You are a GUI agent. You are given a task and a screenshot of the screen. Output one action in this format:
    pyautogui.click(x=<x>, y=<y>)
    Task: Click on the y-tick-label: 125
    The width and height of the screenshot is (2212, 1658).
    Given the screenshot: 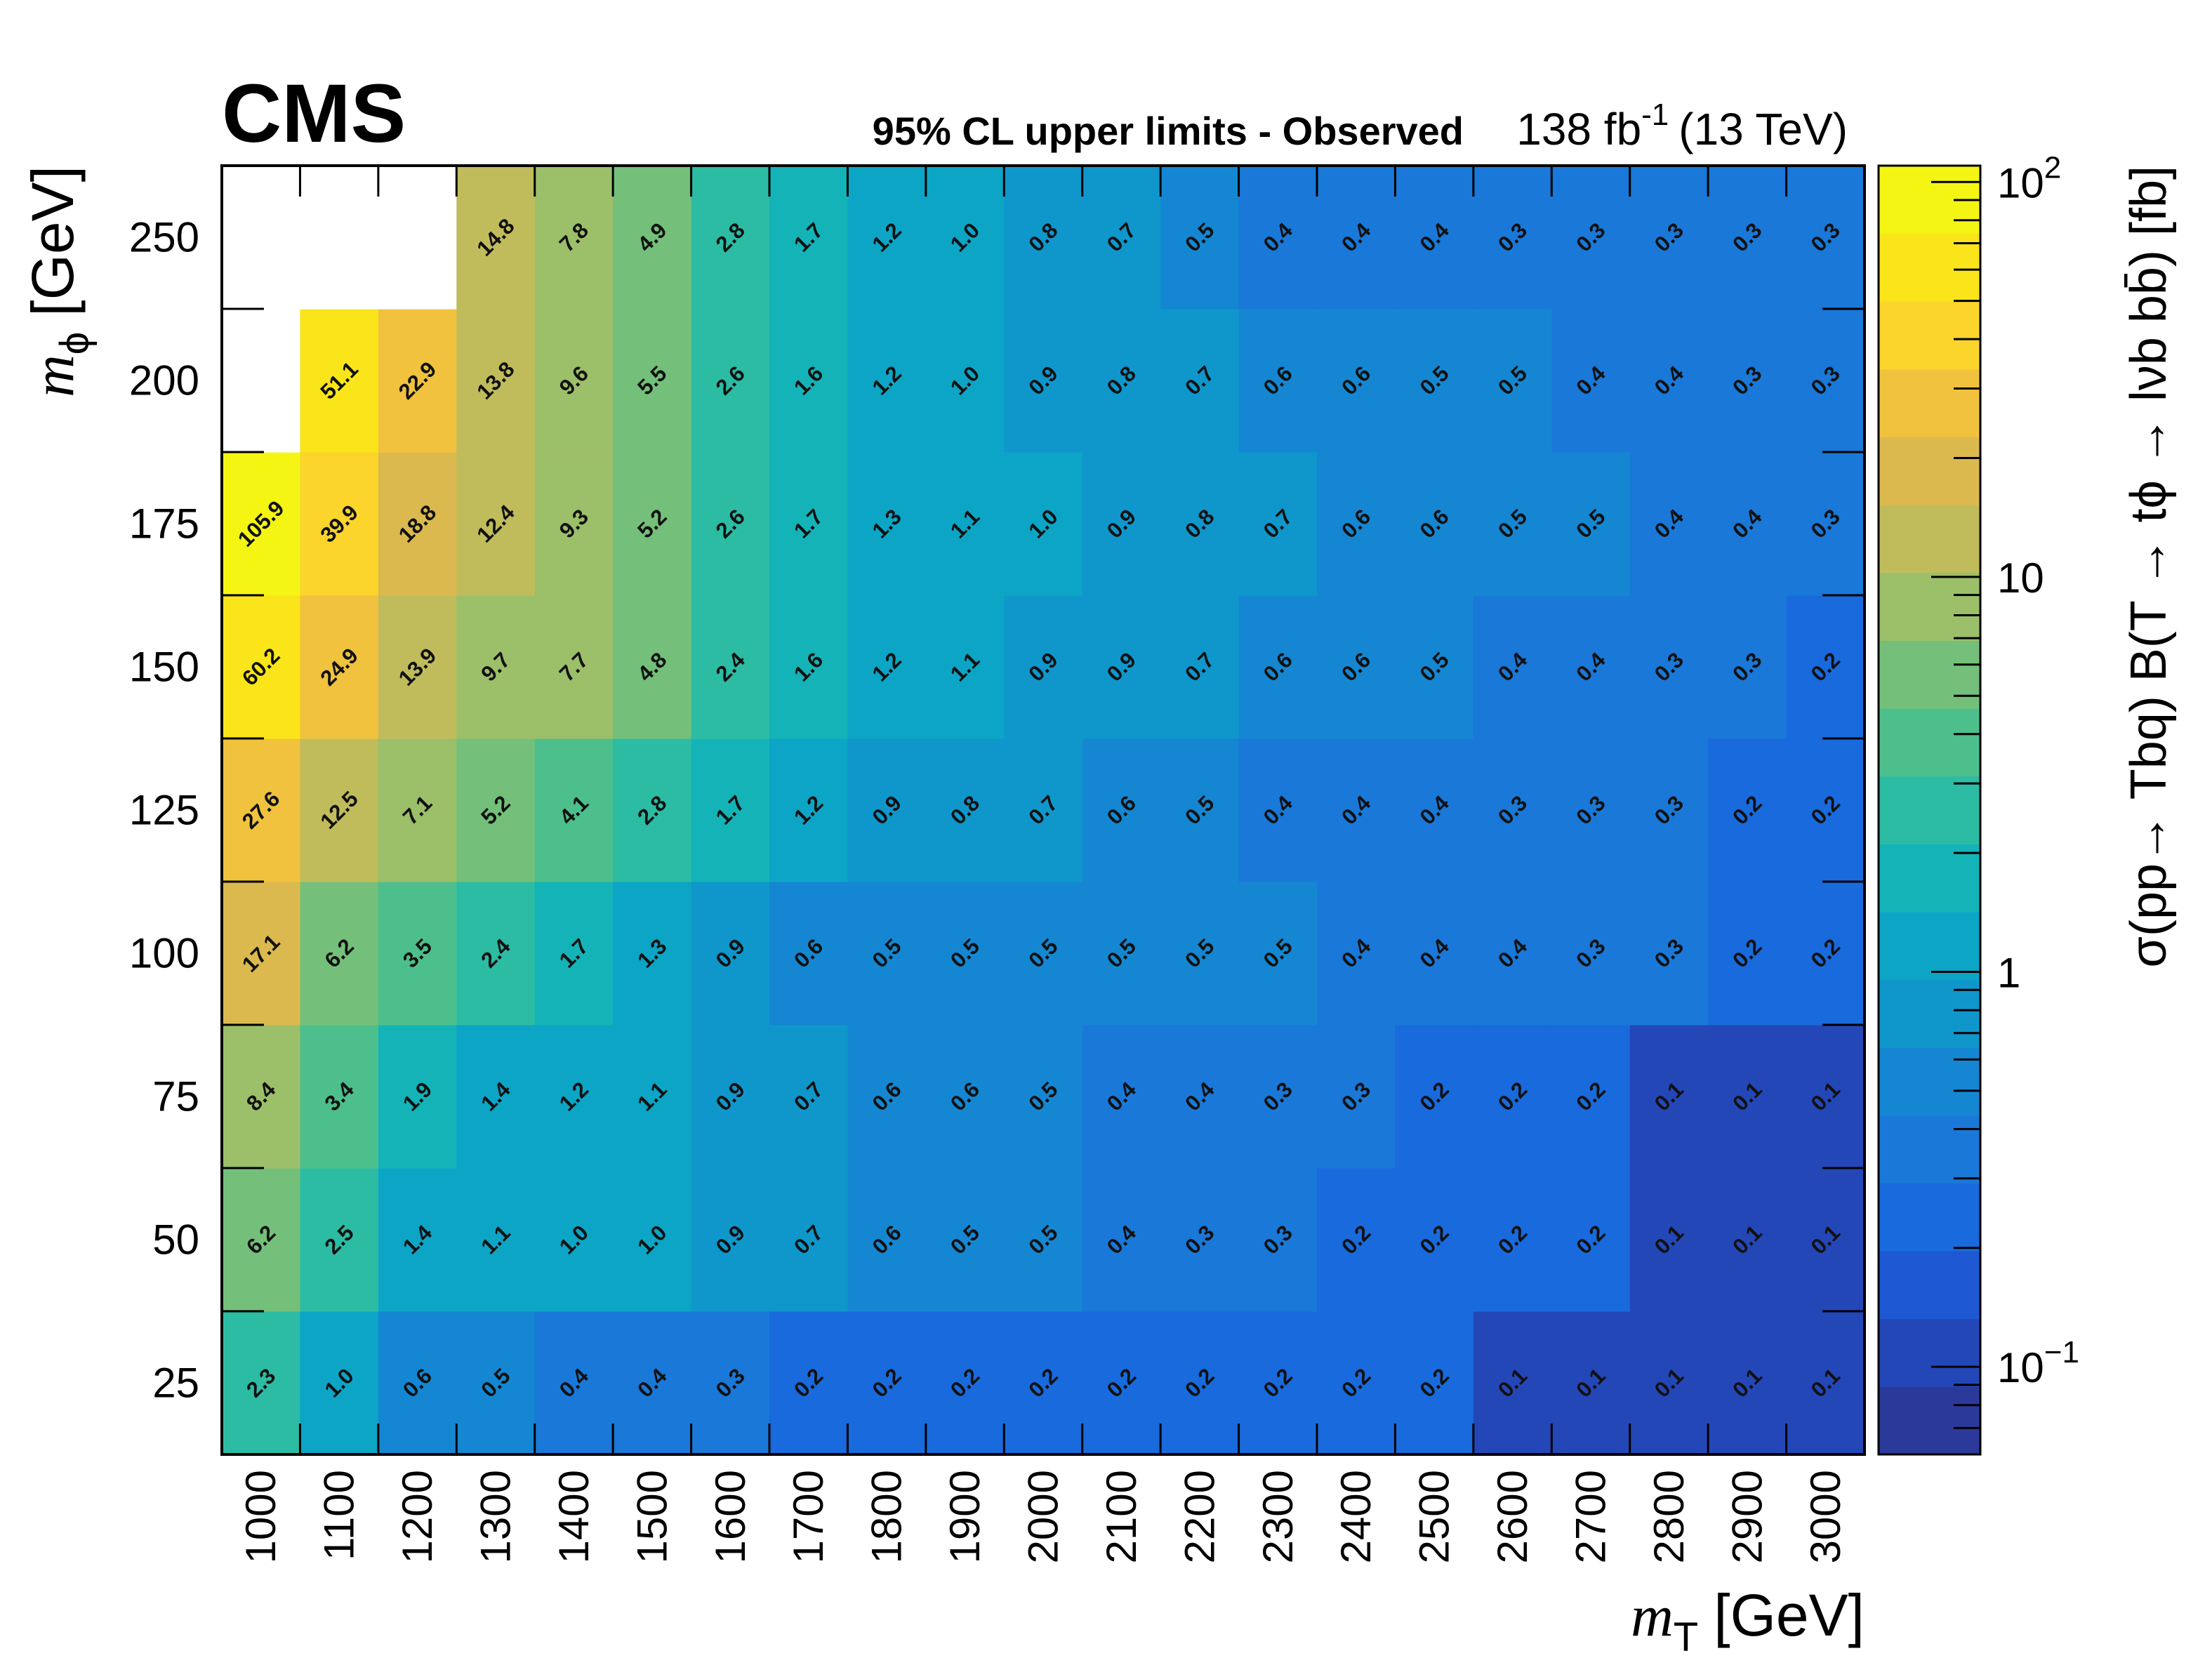 What is the action you would take?
    pyautogui.click(x=164, y=810)
    